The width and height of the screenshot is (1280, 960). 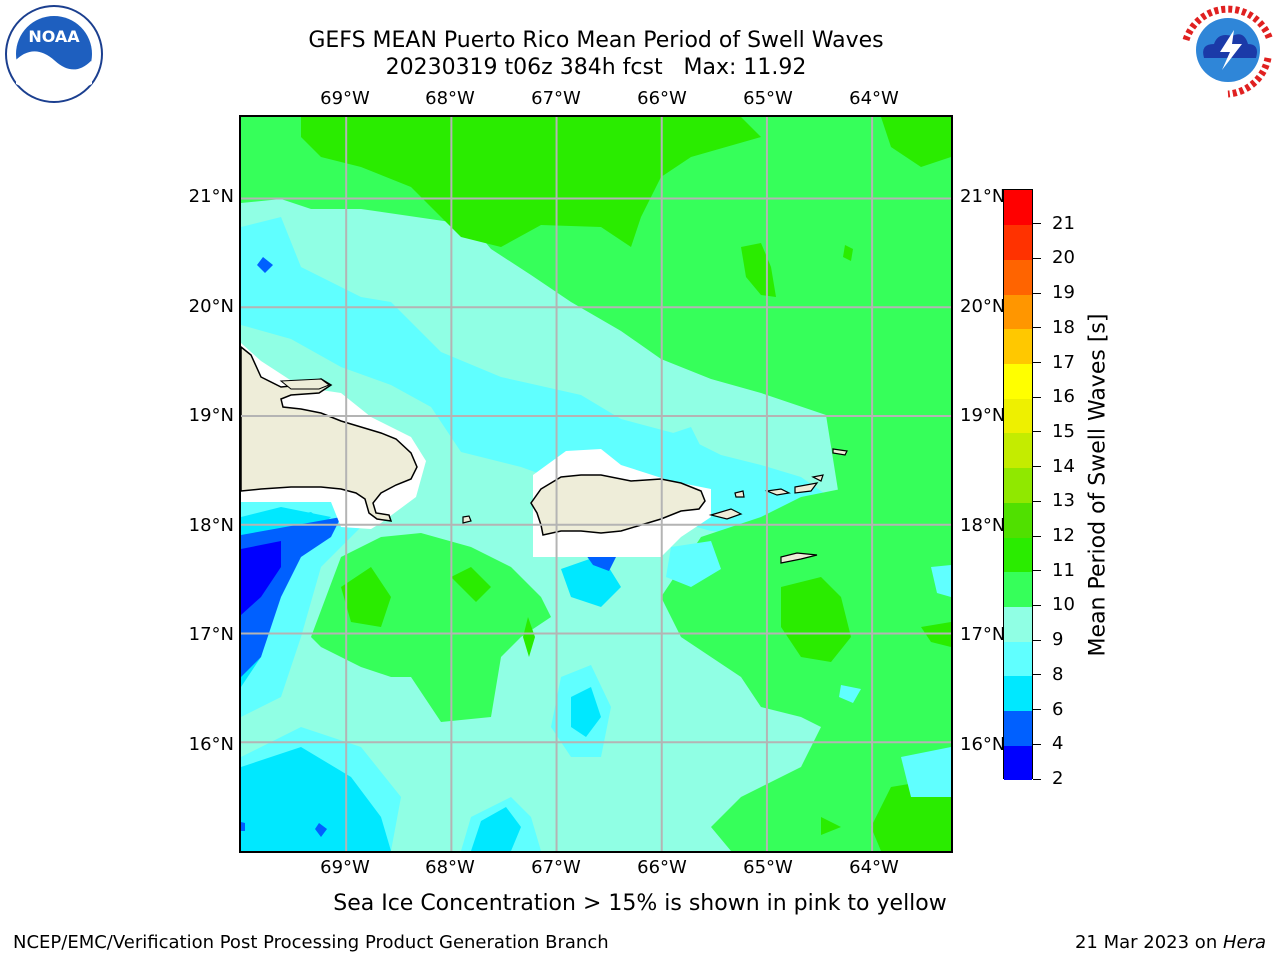 I want to click on lat-tick-label-right: 19°N, so click(x=983, y=415).